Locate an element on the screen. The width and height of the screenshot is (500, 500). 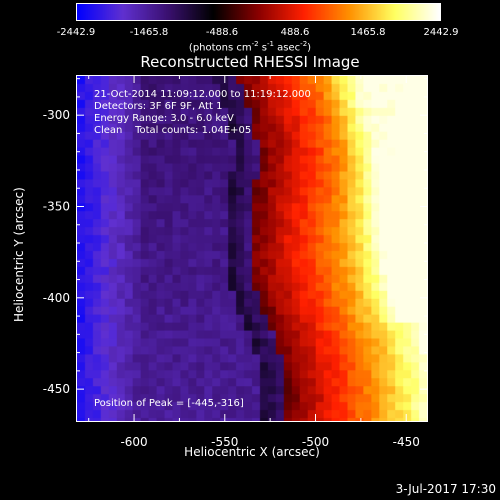
chart-title: Reconstructed RHESSI Image is located at coordinates (250, 62).